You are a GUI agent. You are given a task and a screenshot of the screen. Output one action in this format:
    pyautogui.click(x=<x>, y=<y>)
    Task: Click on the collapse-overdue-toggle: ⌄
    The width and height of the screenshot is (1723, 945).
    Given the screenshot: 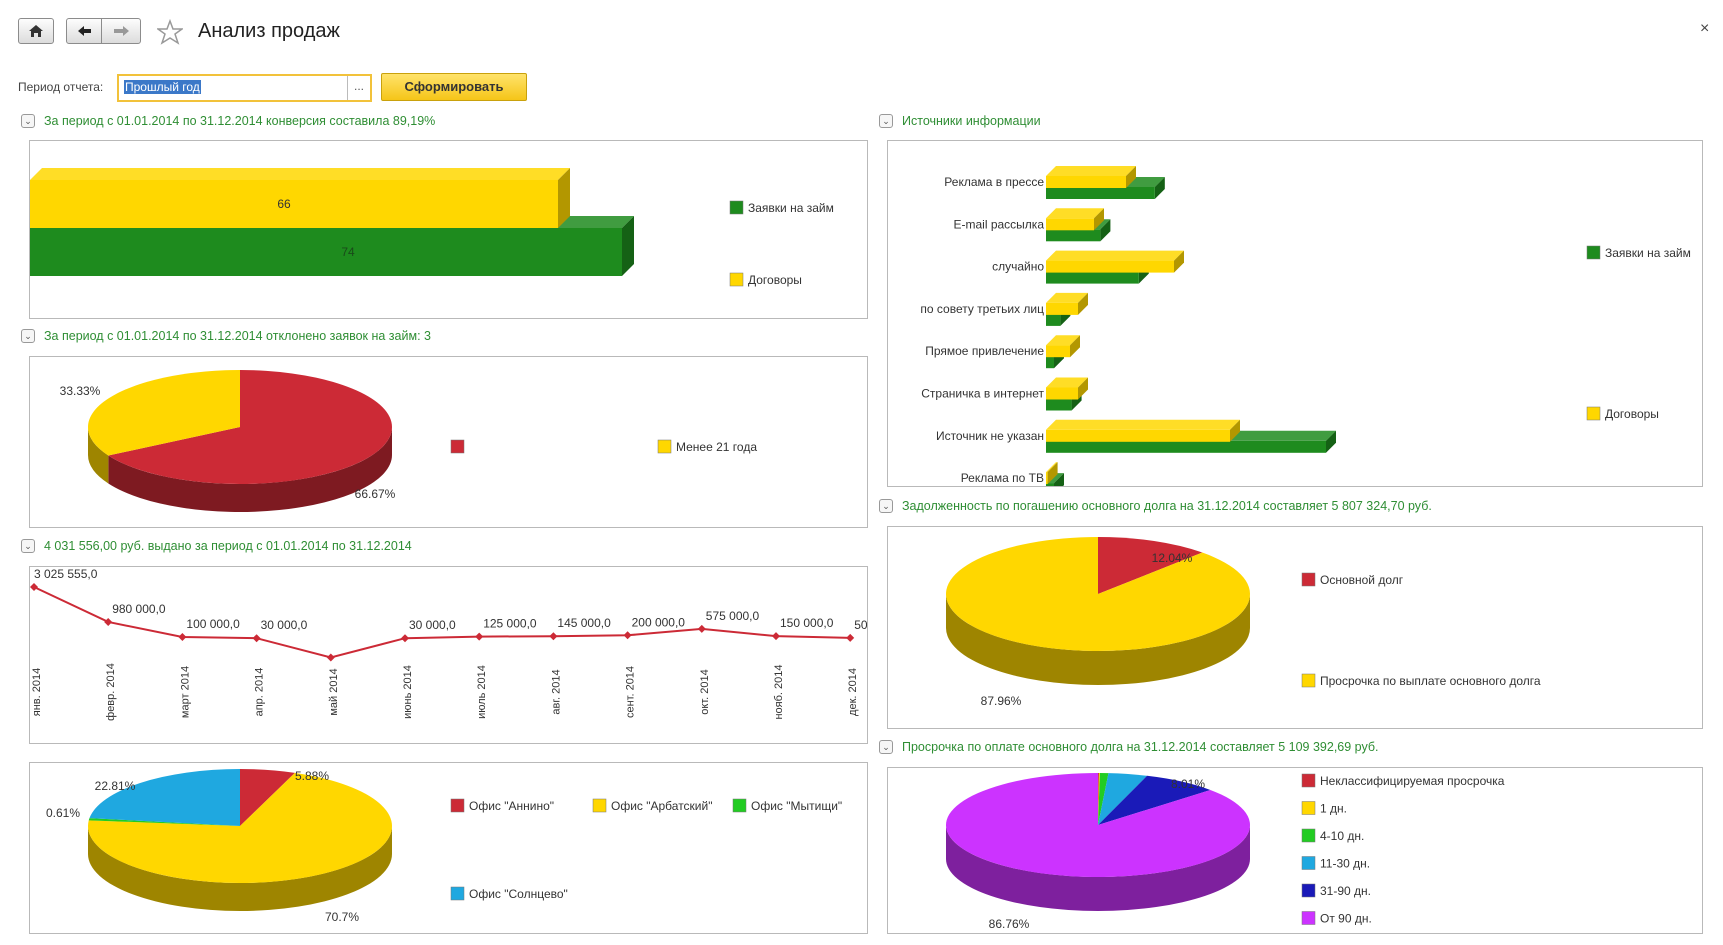 What is the action you would take?
    pyautogui.click(x=886, y=747)
    